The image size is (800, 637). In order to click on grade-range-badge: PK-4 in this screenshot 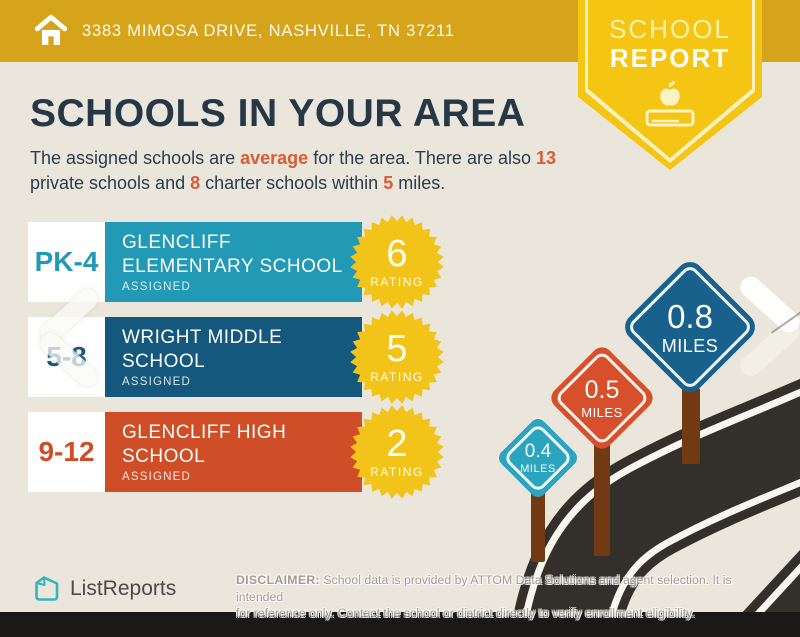, I will do `click(66, 262)`.